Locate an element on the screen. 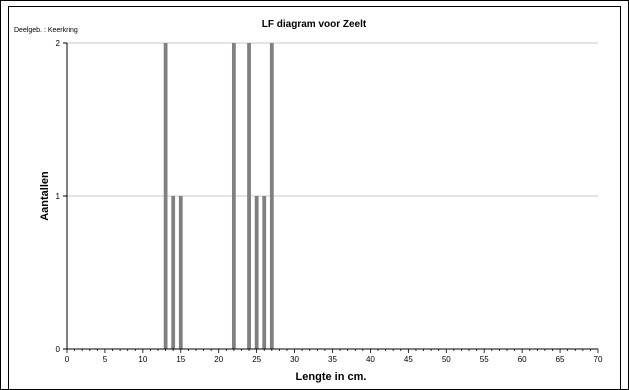 The width and height of the screenshot is (629, 390). x-tick-label: 15 is located at coordinates (180, 359).